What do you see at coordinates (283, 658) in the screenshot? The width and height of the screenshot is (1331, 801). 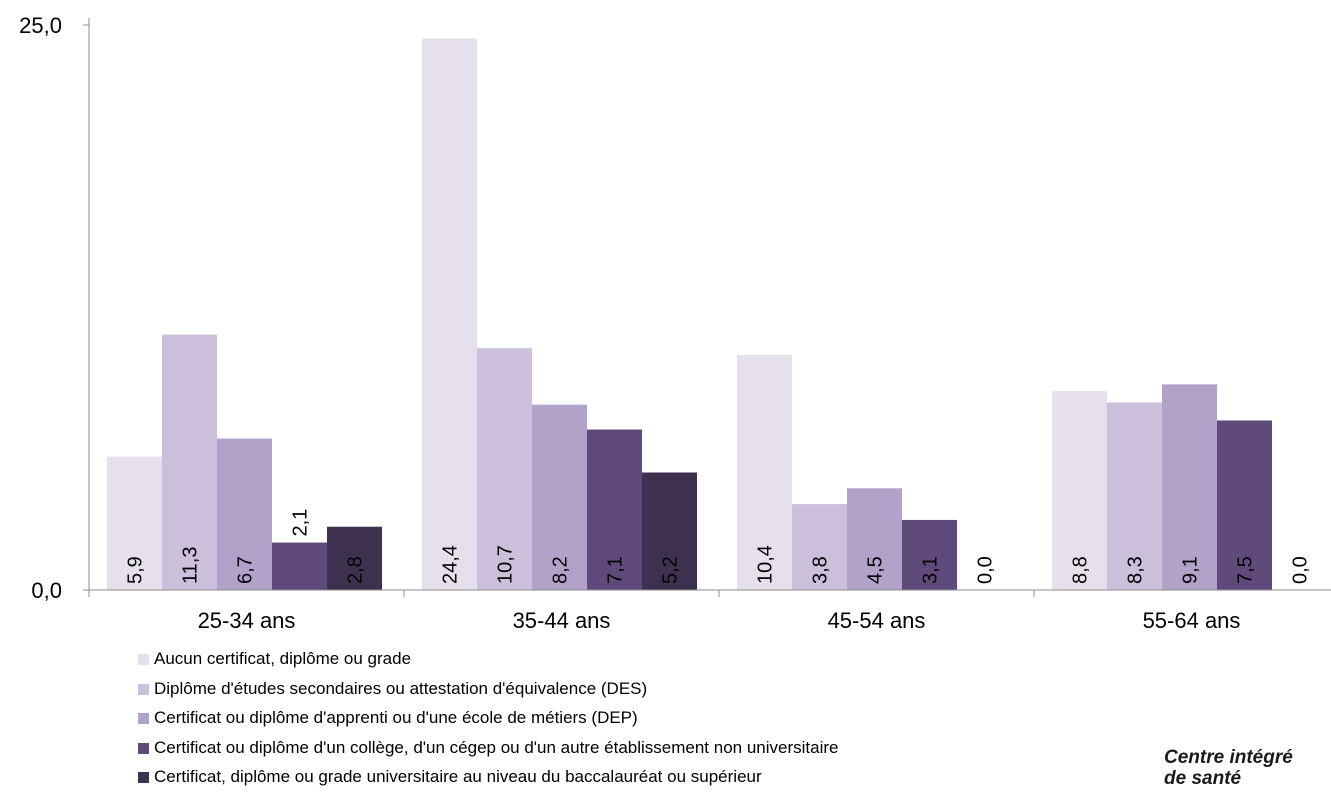 I see `legend-label: Aucun certificat, diplôme ou grade` at bounding box center [283, 658].